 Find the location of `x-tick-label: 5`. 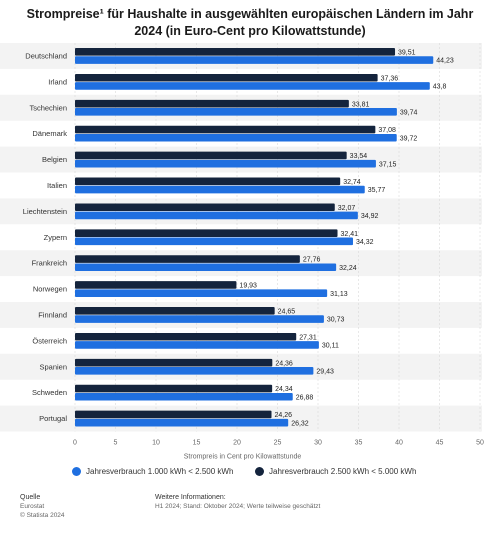

x-tick-label: 5 is located at coordinates (116, 443).